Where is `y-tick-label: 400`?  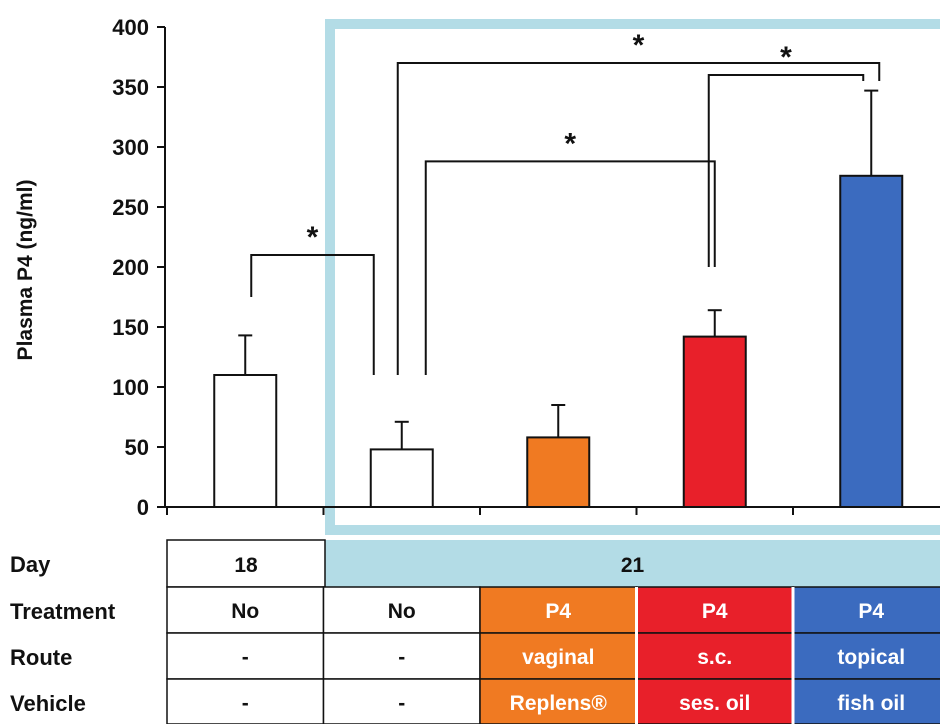 y-tick-label: 400 is located at coordinates (130, 27).